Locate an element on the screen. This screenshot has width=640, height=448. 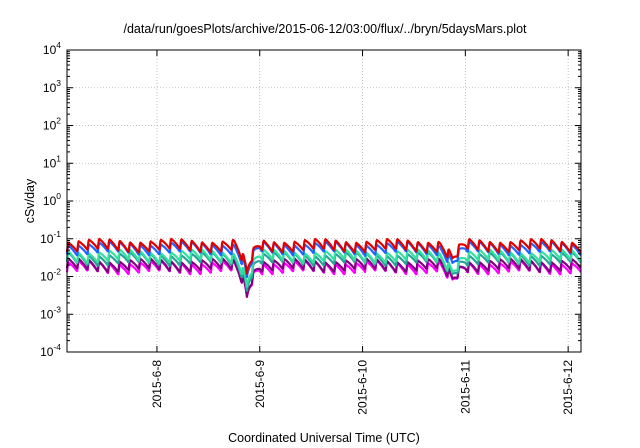
y-tick-label: 10² is located at coordinates (52, 124).